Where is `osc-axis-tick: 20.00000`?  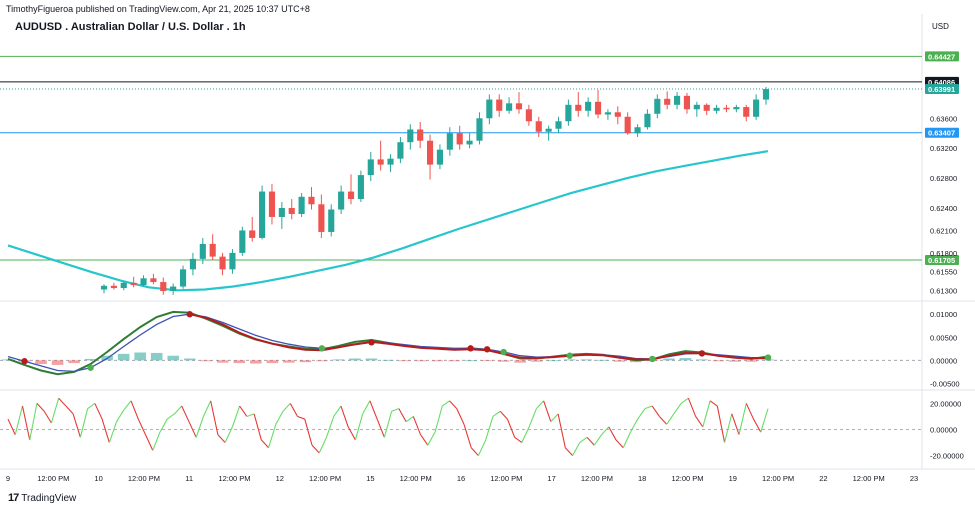 osc-axis-tick: 20.00000 is located at coordinates (945, 403).